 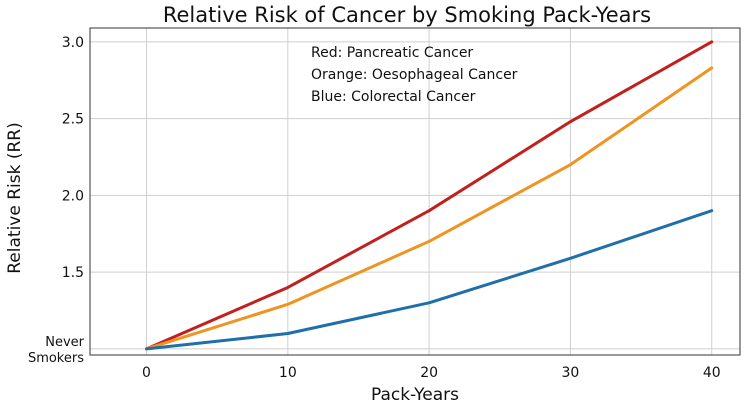 I want to click on x-tick-label: 40, so click(x=712, y=373).